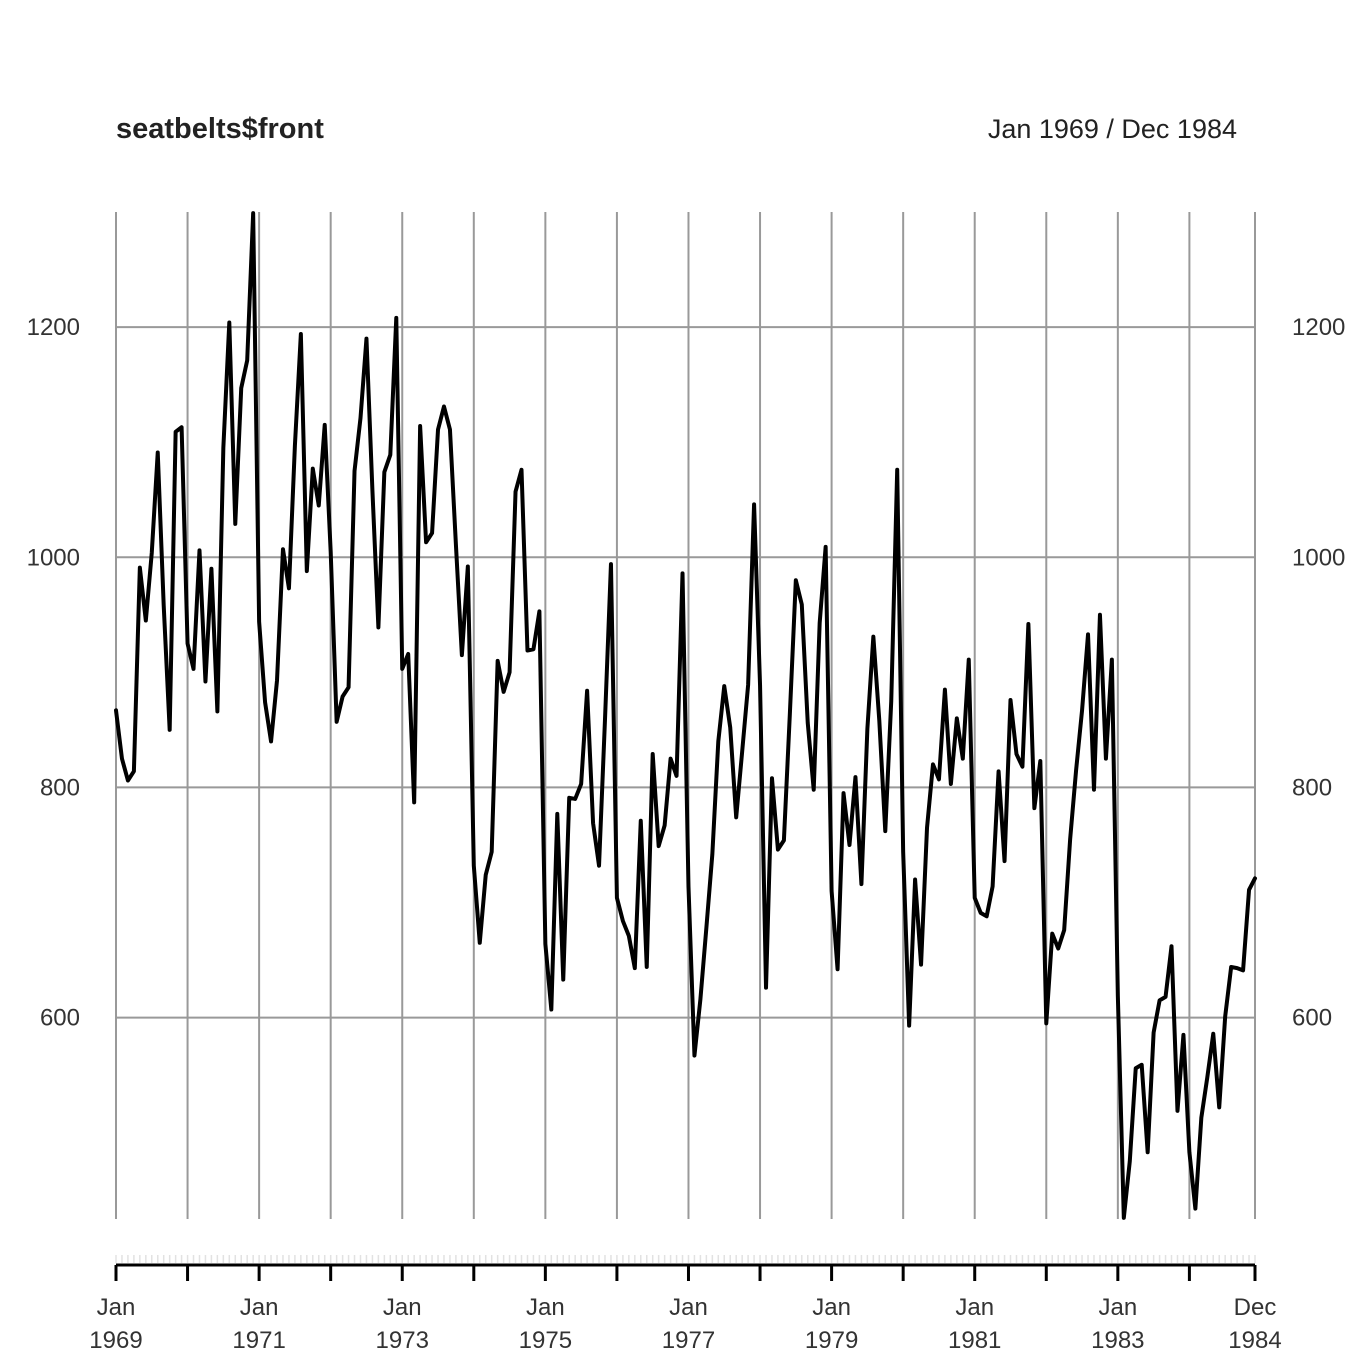 Image resolution: width=1372 pixels, height=1372 pixels. I want to click on x-tick-label-month: Dec, so click(1255, 1307).